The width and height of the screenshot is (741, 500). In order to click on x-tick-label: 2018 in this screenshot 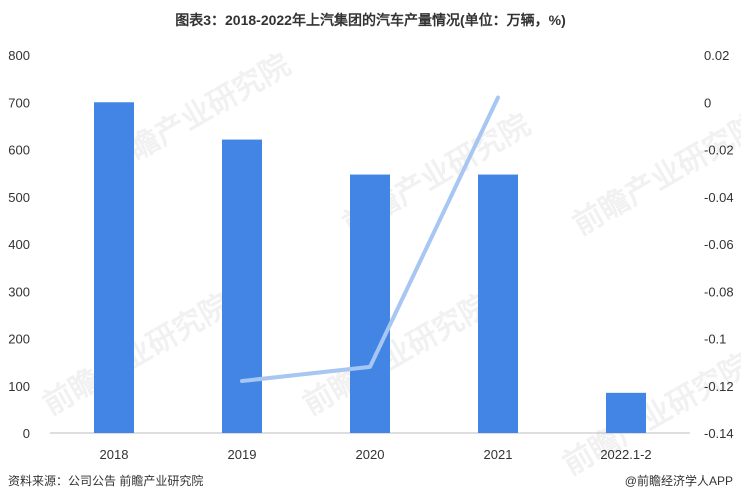, I will do `click(114, 454)`.